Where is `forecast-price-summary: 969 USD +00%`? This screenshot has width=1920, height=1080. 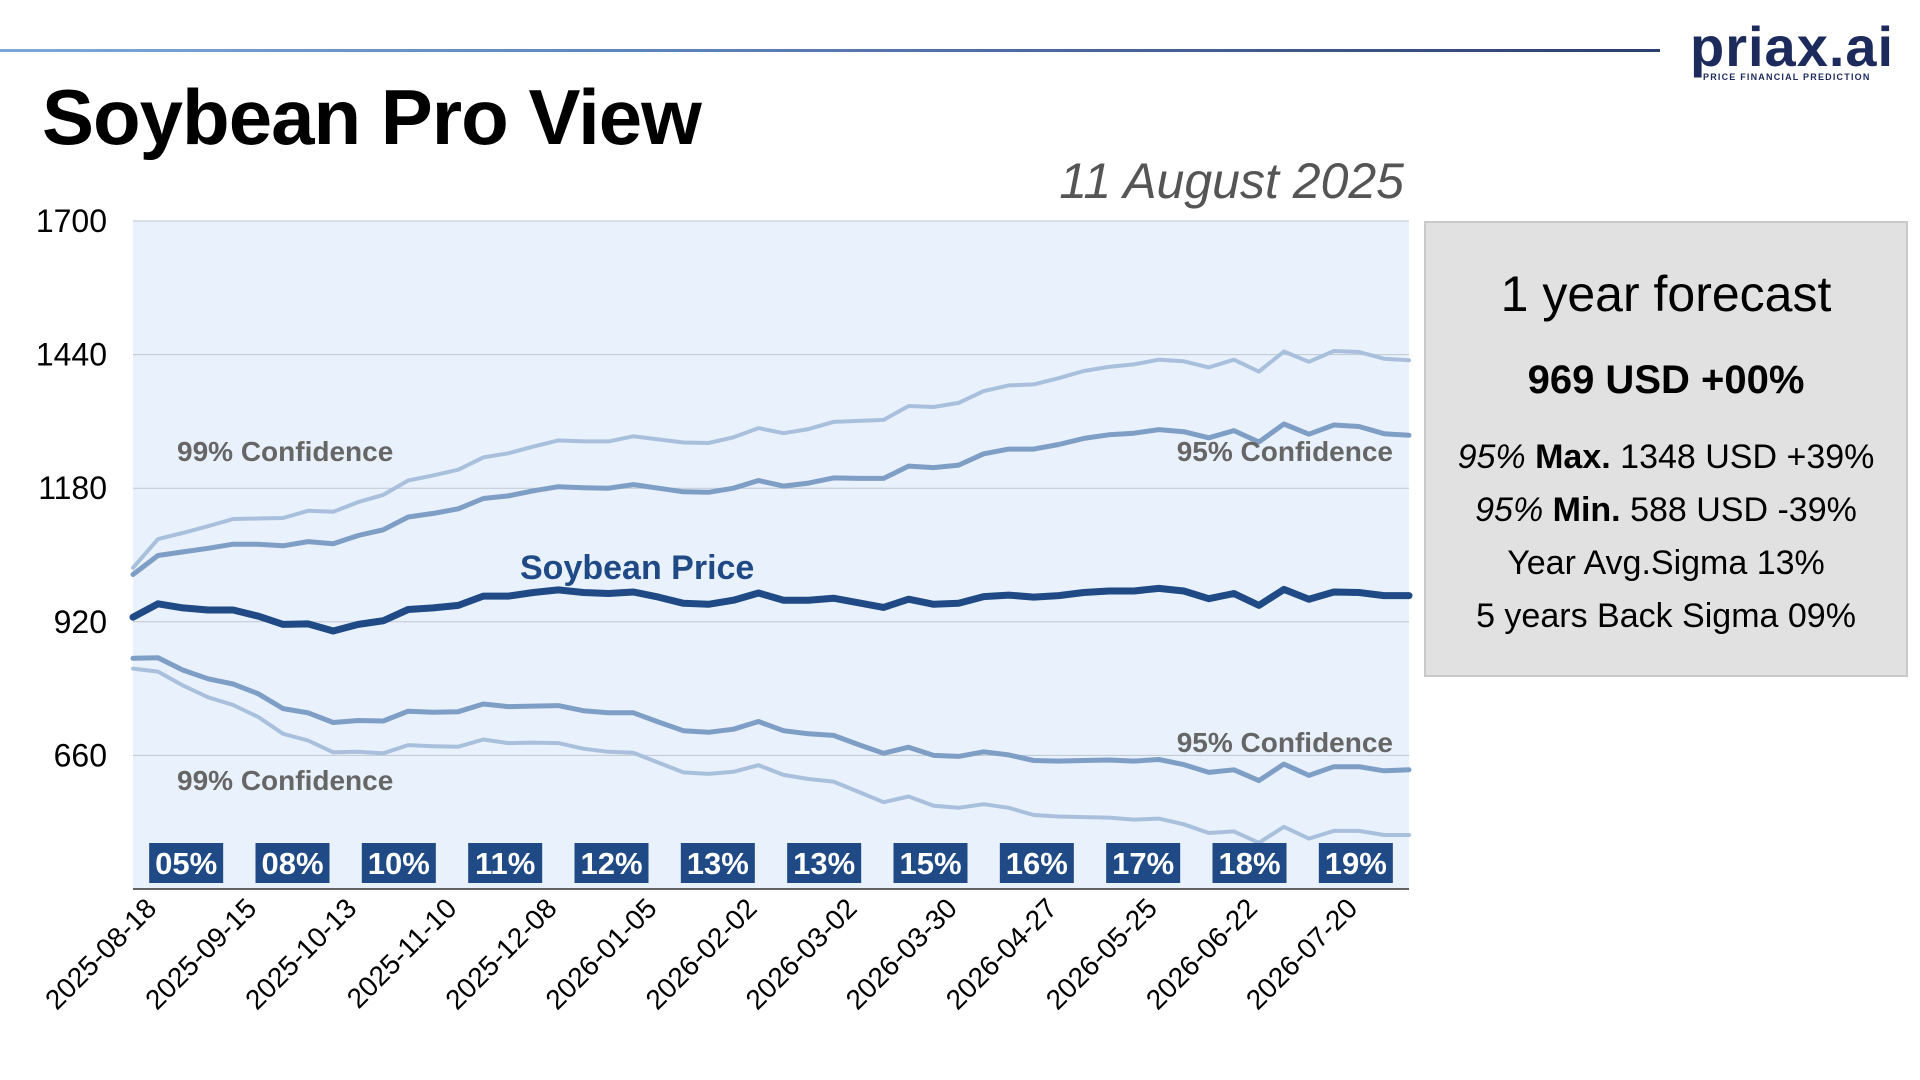
forecast-price-summary: 969 USD +00% is located at coordinates (1666, 380).